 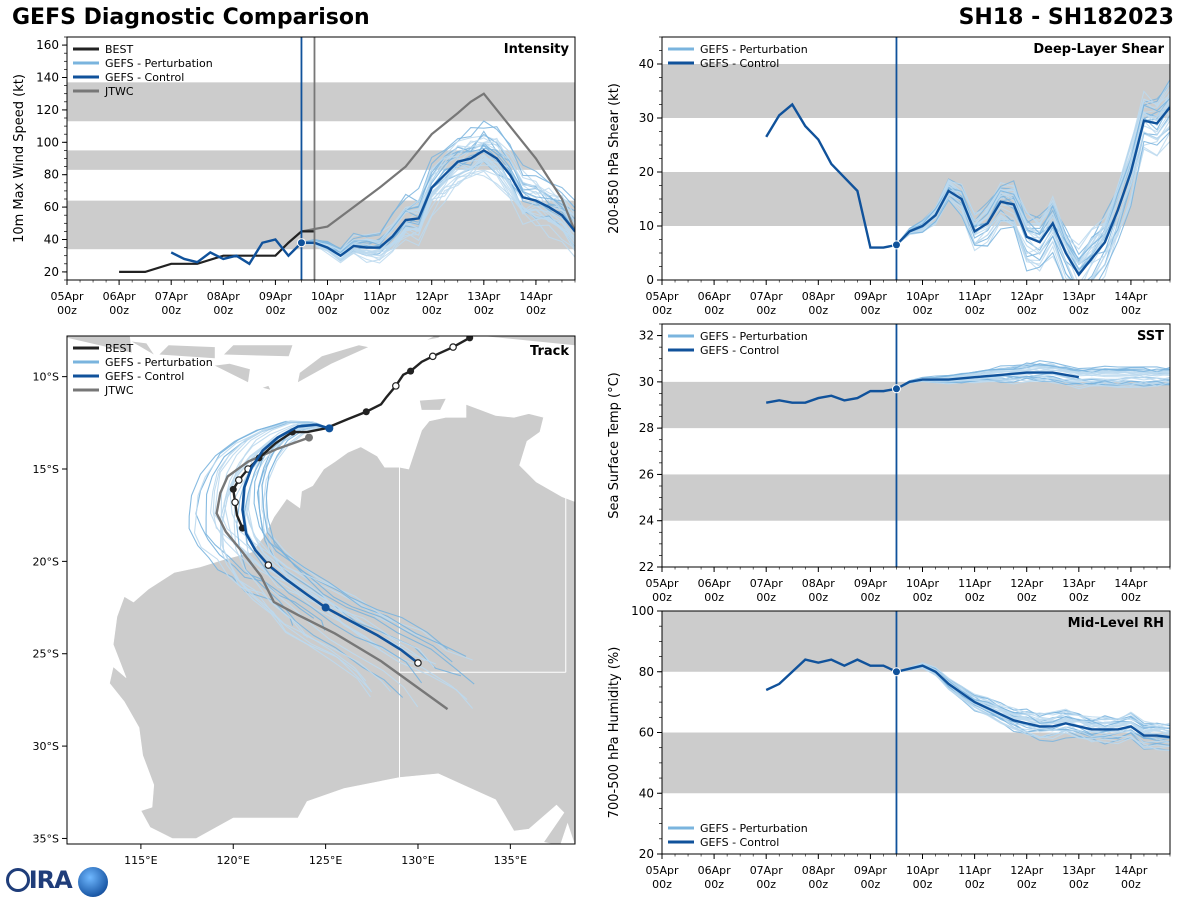 I want to click on shear-ytick-label: 0, so click(x=650, y=280).